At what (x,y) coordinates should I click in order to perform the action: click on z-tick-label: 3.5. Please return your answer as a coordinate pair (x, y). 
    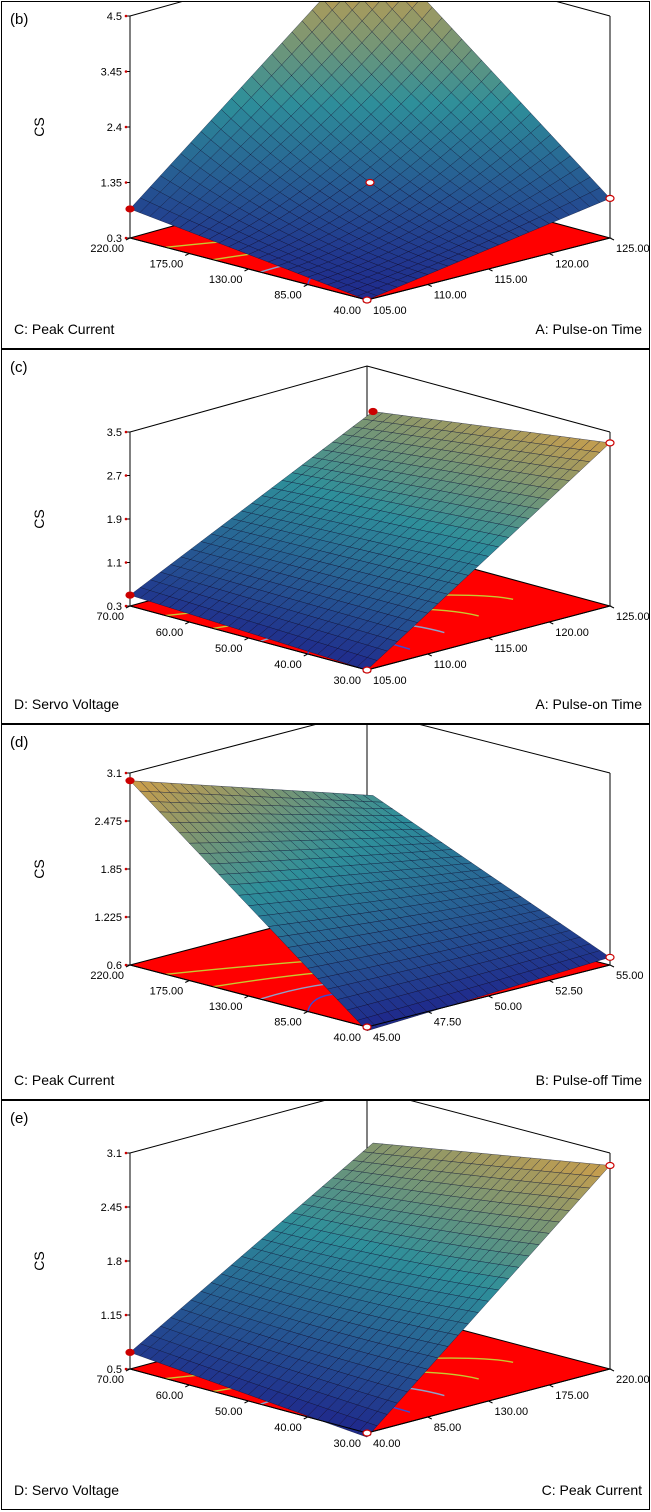
    Looking at the image, I should click on (114, 433).